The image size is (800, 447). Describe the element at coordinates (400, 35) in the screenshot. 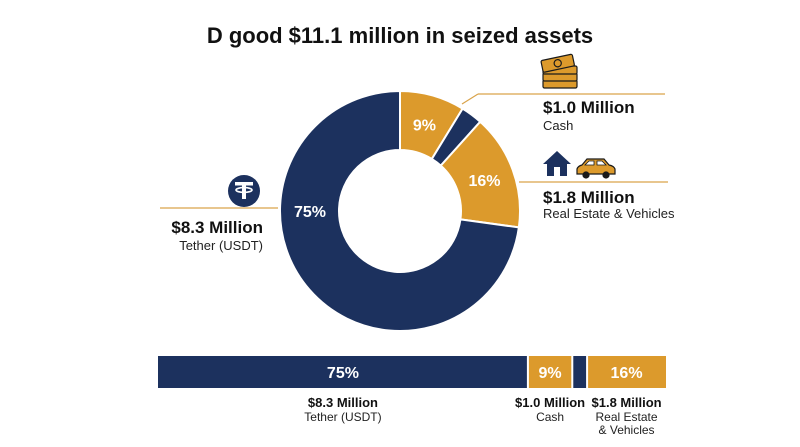

I see `chart-title: D good $11.1 million in seized assets` at that location.